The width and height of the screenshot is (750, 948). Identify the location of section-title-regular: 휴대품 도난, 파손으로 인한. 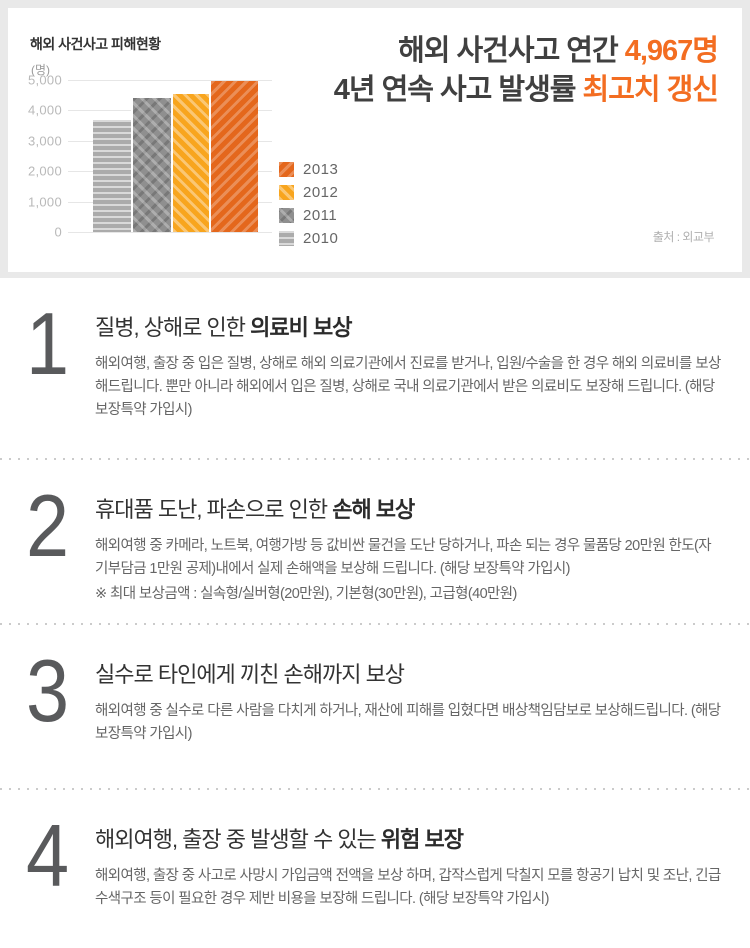
(214, 509).